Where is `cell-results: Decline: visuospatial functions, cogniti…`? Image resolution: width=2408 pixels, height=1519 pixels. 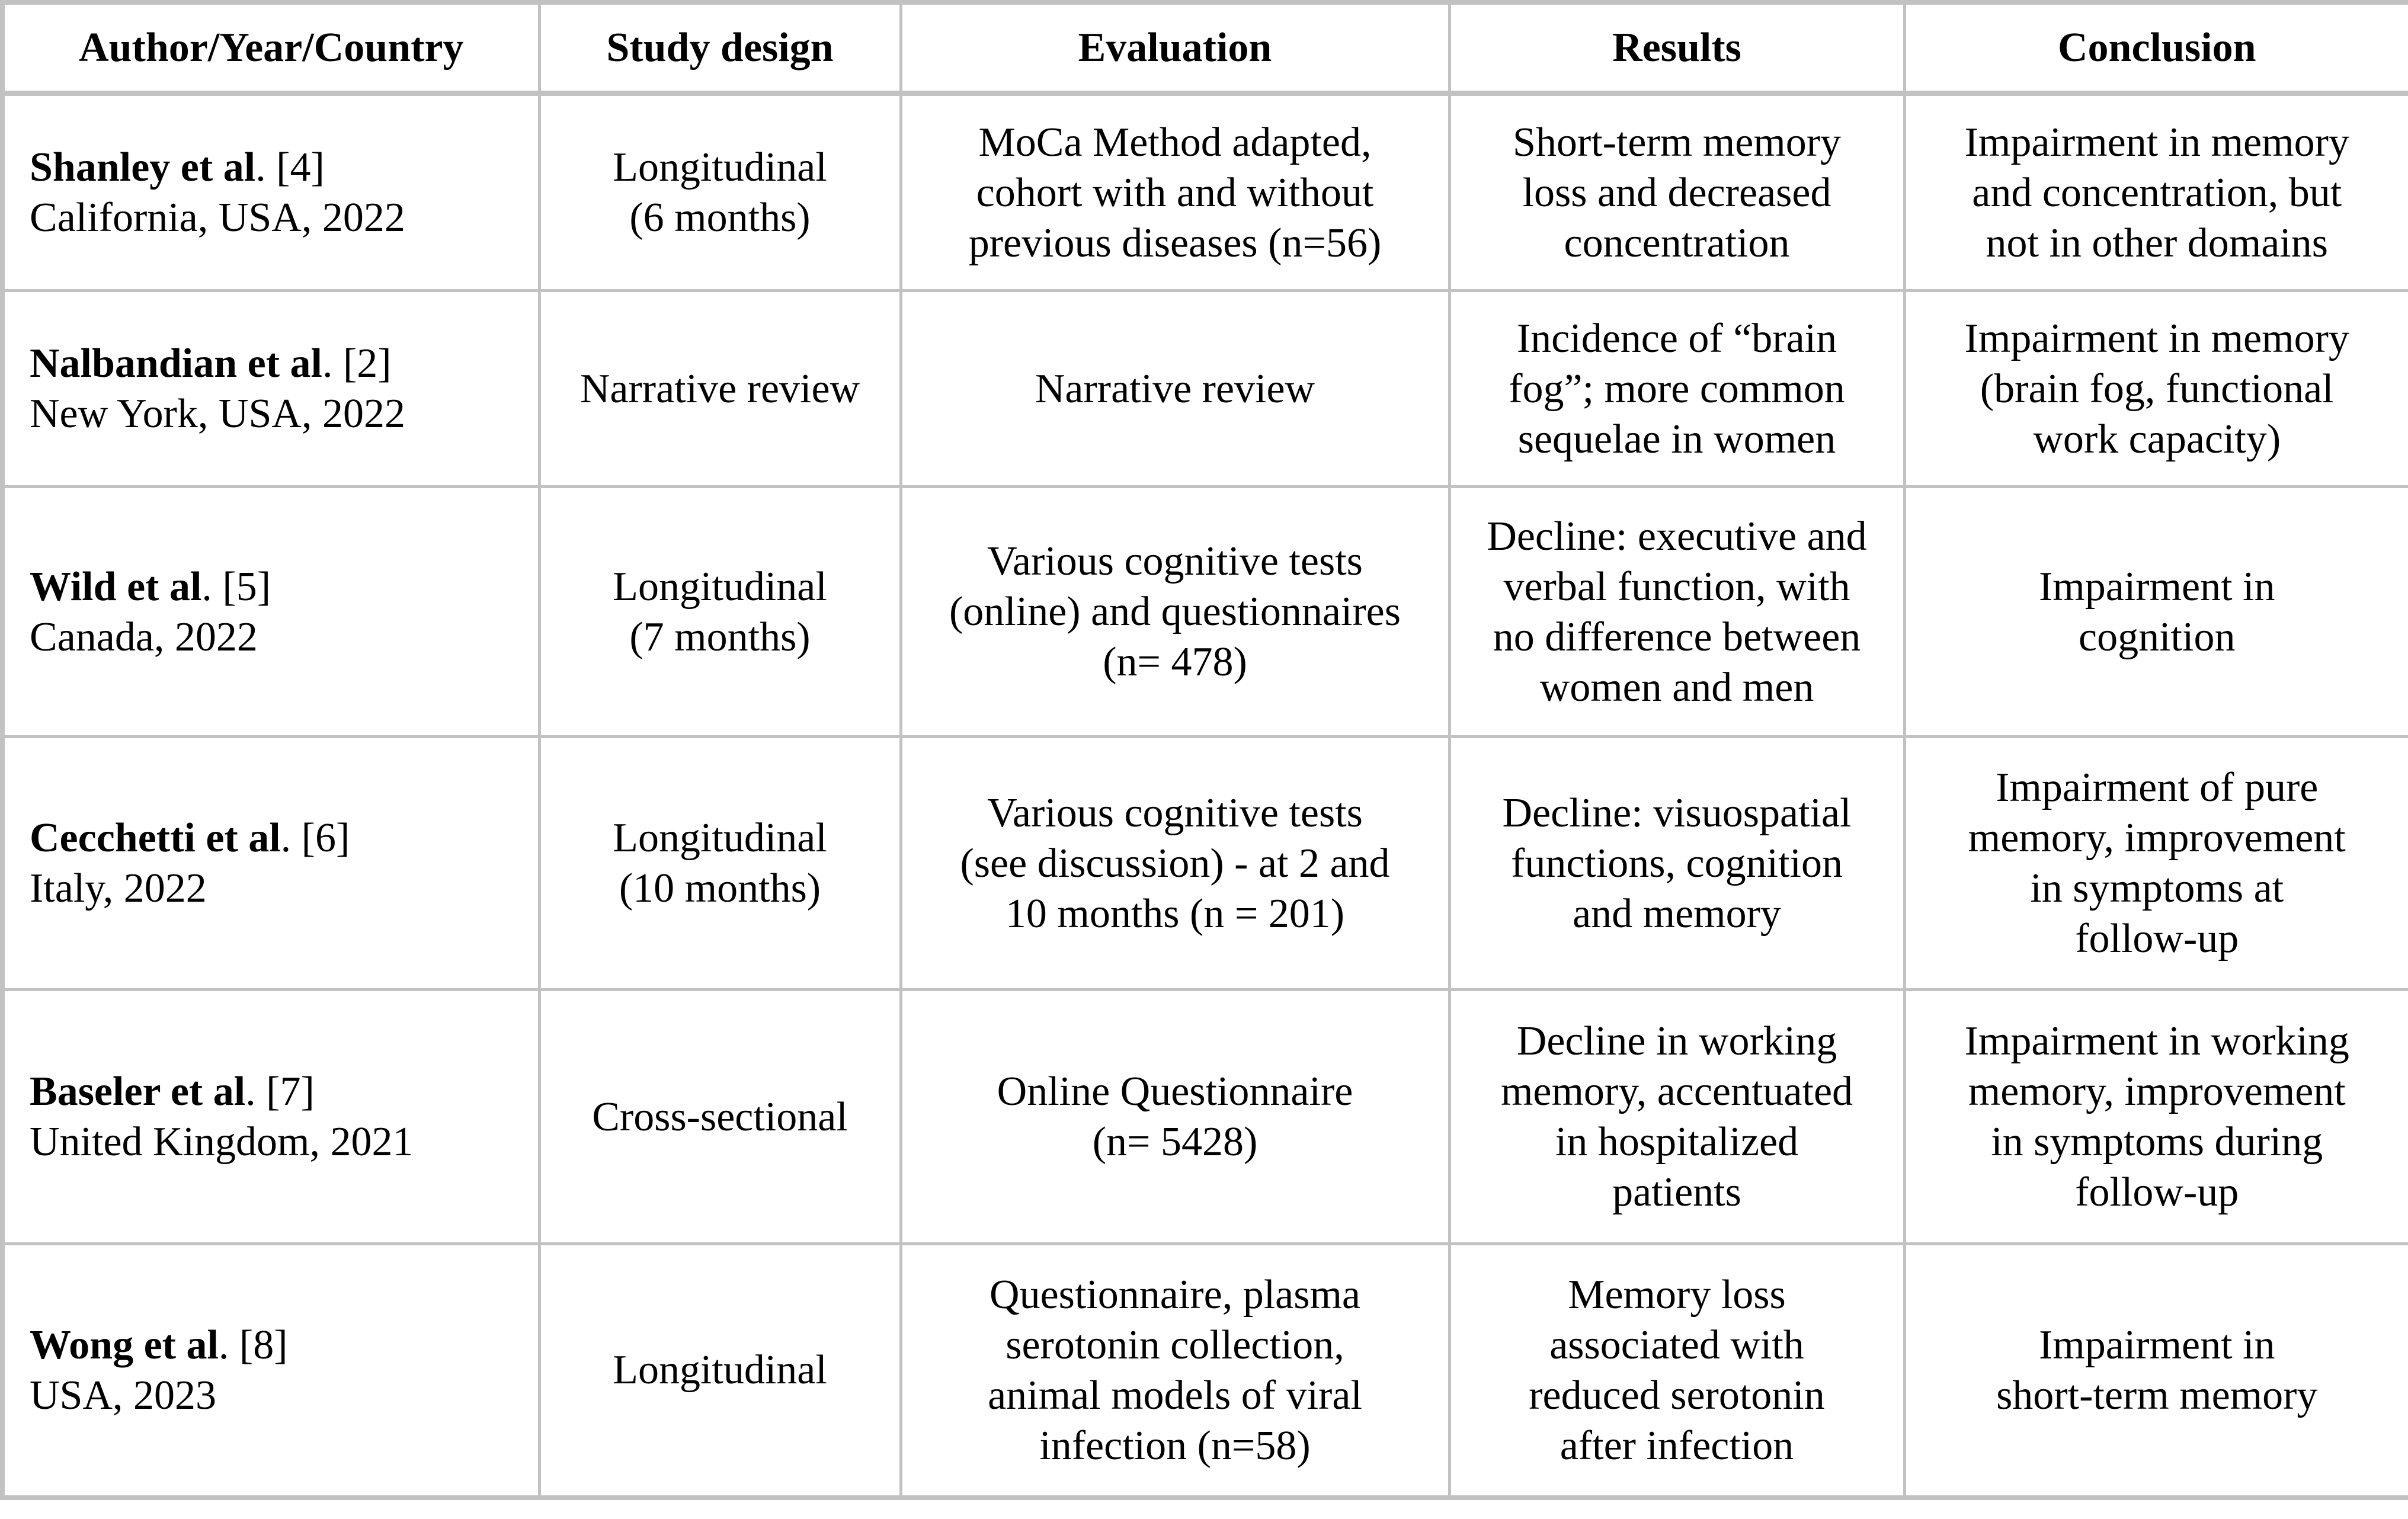
cell-results: Decline: visuospatial functions, cogniti… is located at coordinates (1677, 863).